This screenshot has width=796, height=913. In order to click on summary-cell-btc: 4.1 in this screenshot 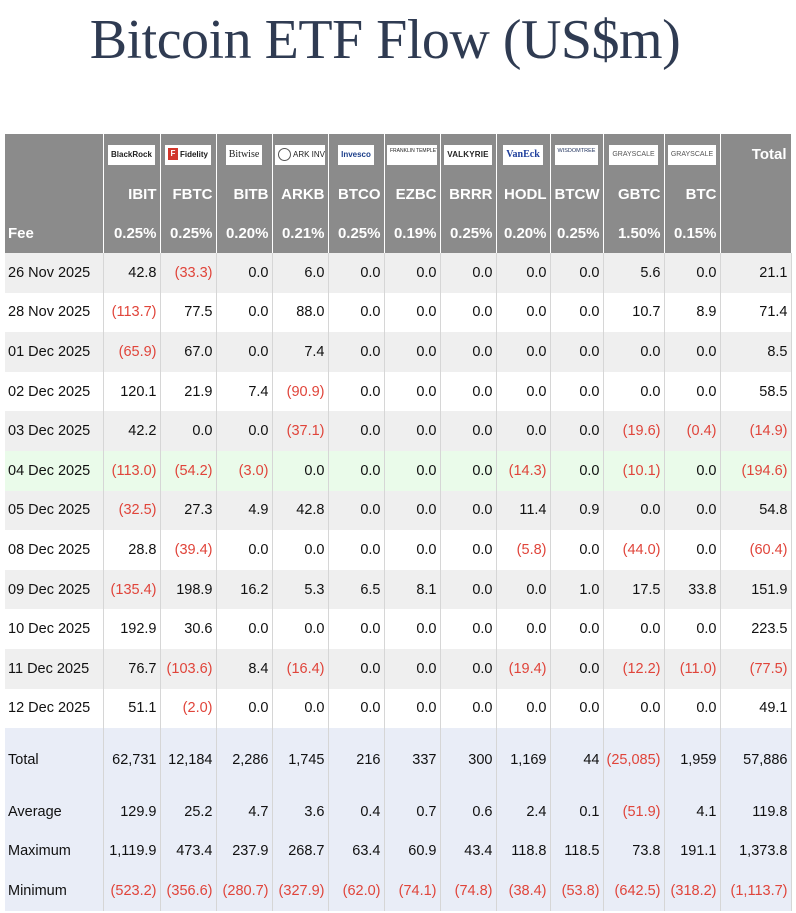, I will do `click(692, 812)`.